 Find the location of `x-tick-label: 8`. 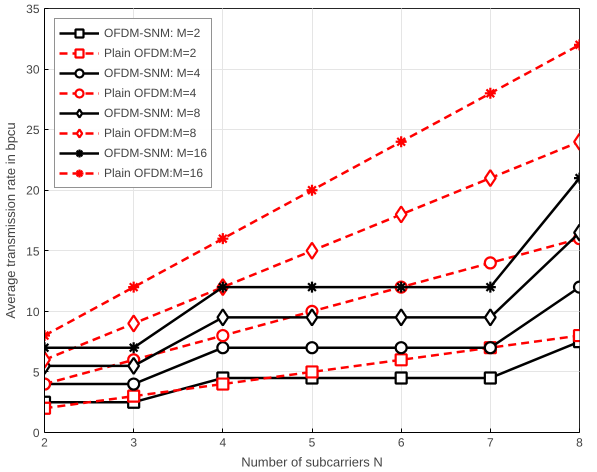

x-tick-label: 8 is located at coordinates (580, 443).